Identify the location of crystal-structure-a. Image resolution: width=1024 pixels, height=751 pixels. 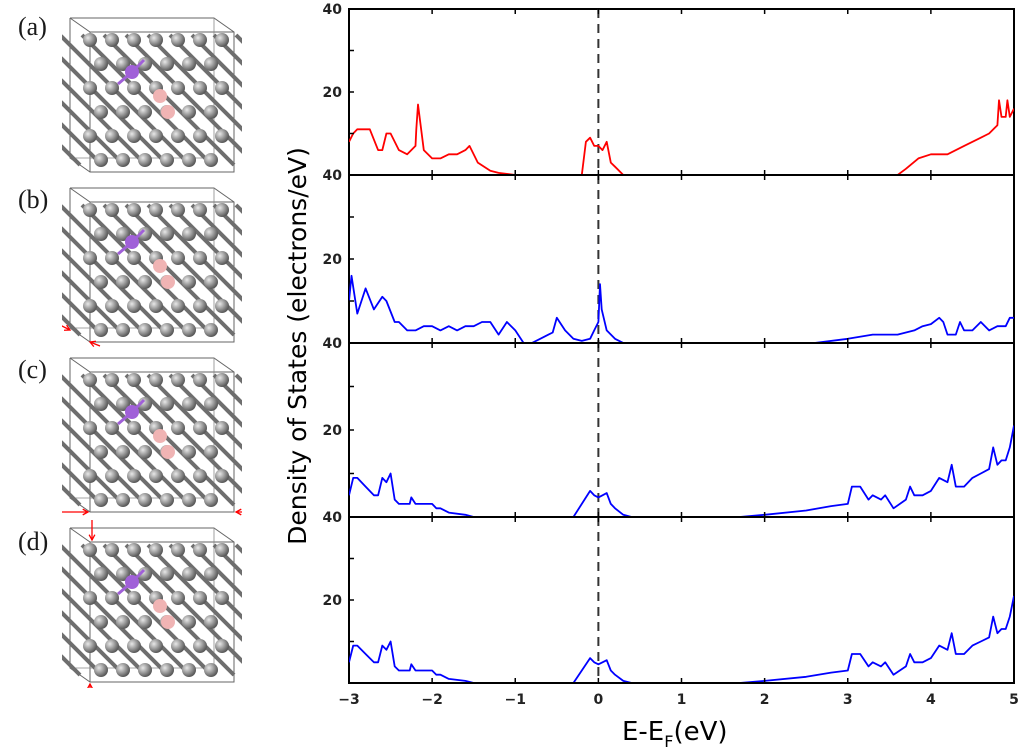
(152, 95).